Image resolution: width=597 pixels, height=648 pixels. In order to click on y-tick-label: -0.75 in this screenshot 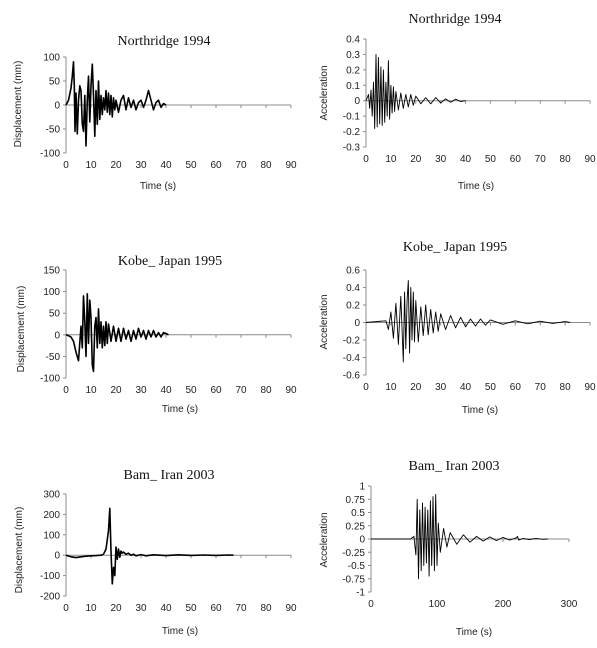, I will do `click(353, 579)`.